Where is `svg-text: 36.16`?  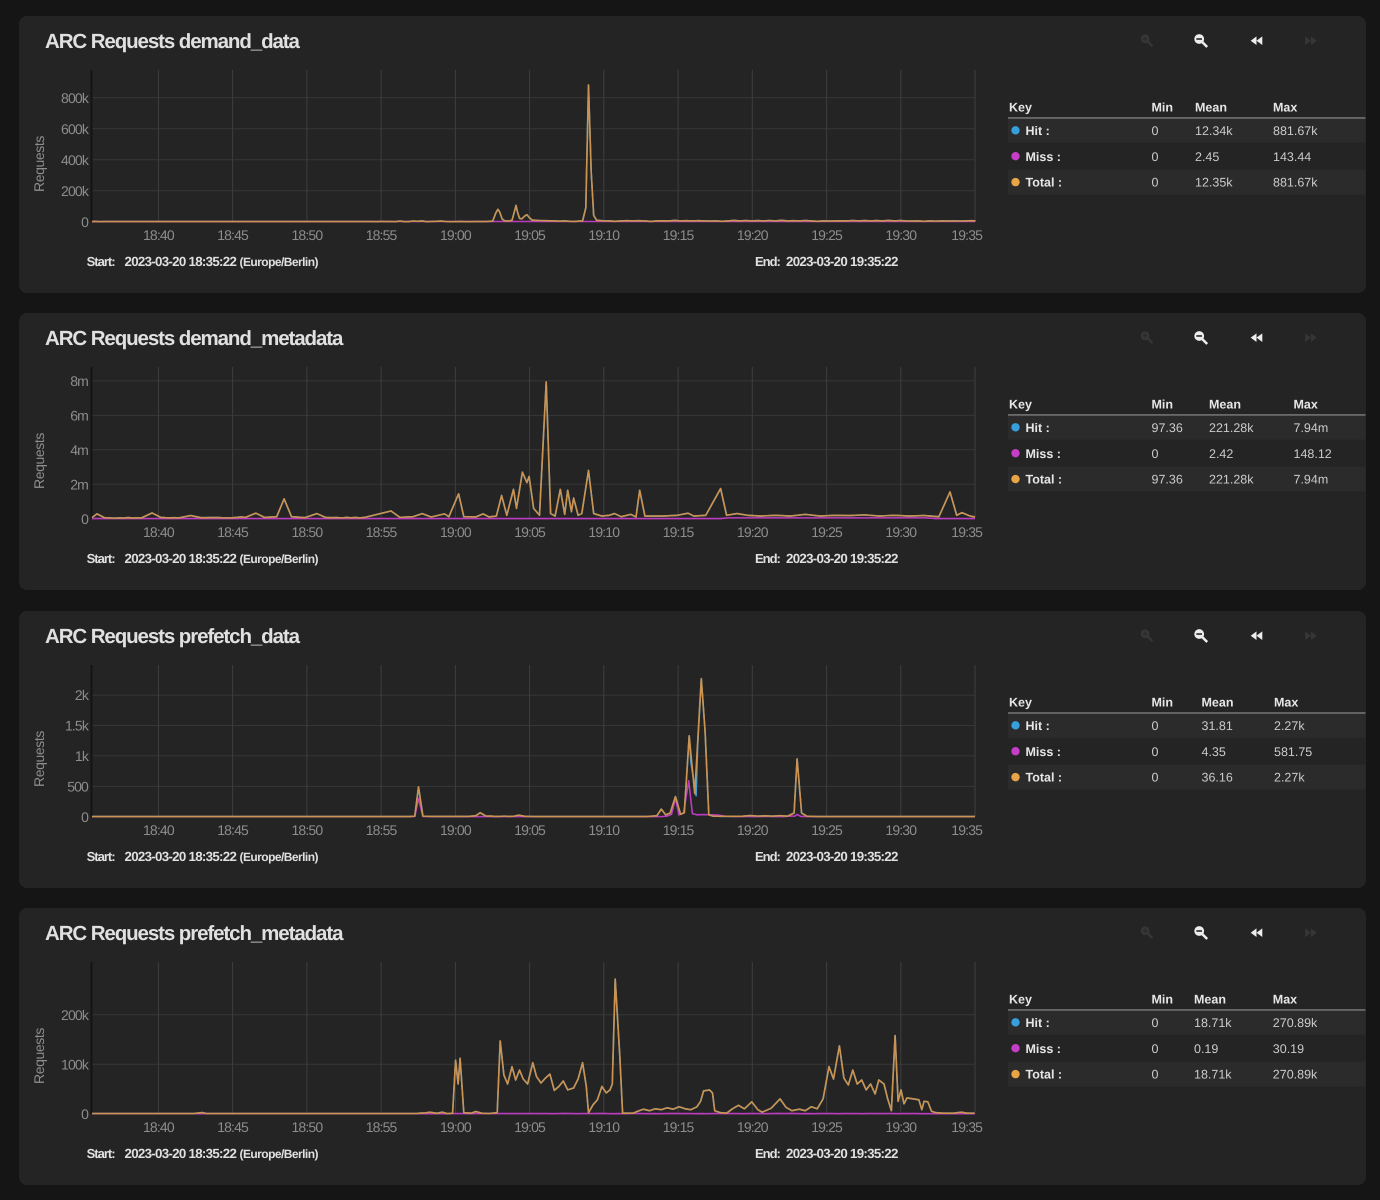 svg-text: 36.16 is located at coordinates (1217, 777).